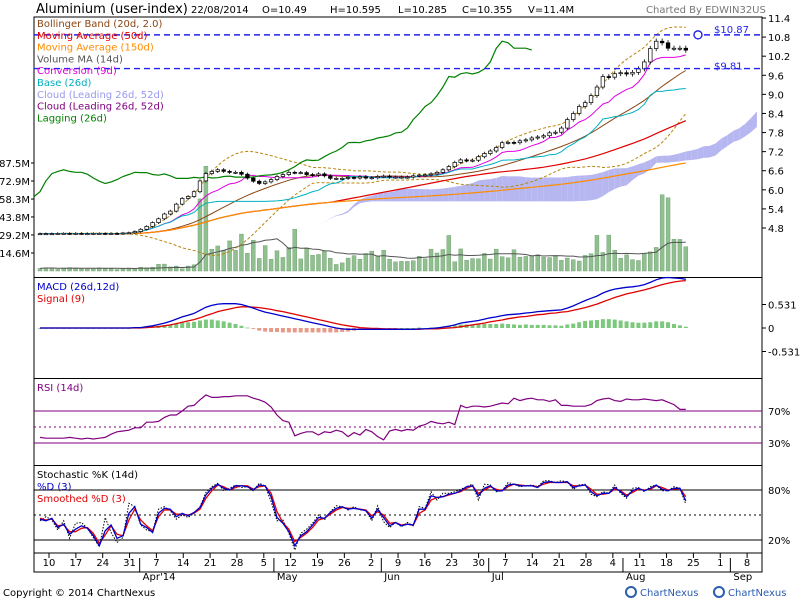 The image size is (800, 603). I want to click on volume-tick-label: 87.5M, so click(15, 164).